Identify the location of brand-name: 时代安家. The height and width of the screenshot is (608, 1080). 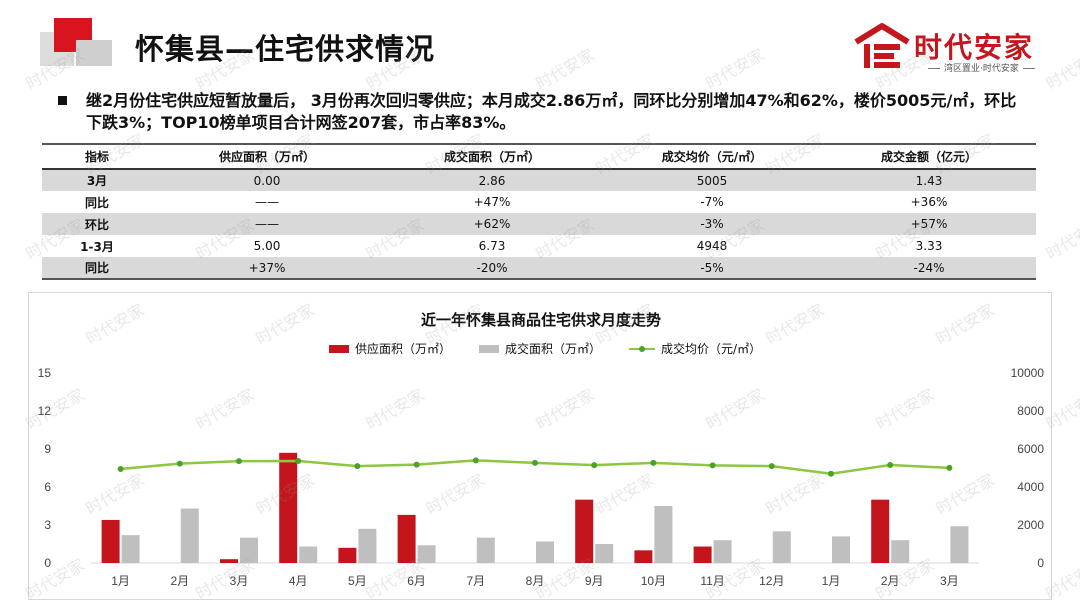
(974, 47).